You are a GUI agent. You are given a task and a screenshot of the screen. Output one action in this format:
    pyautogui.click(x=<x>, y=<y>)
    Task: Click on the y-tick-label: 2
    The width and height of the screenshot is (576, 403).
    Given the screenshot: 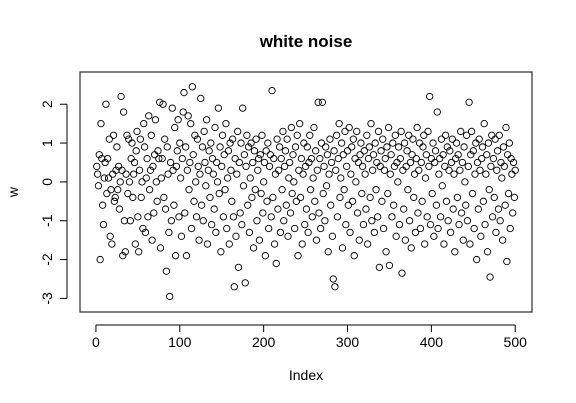 What is the action you would take?
    pyautogui.click(x=47, y=104)
    